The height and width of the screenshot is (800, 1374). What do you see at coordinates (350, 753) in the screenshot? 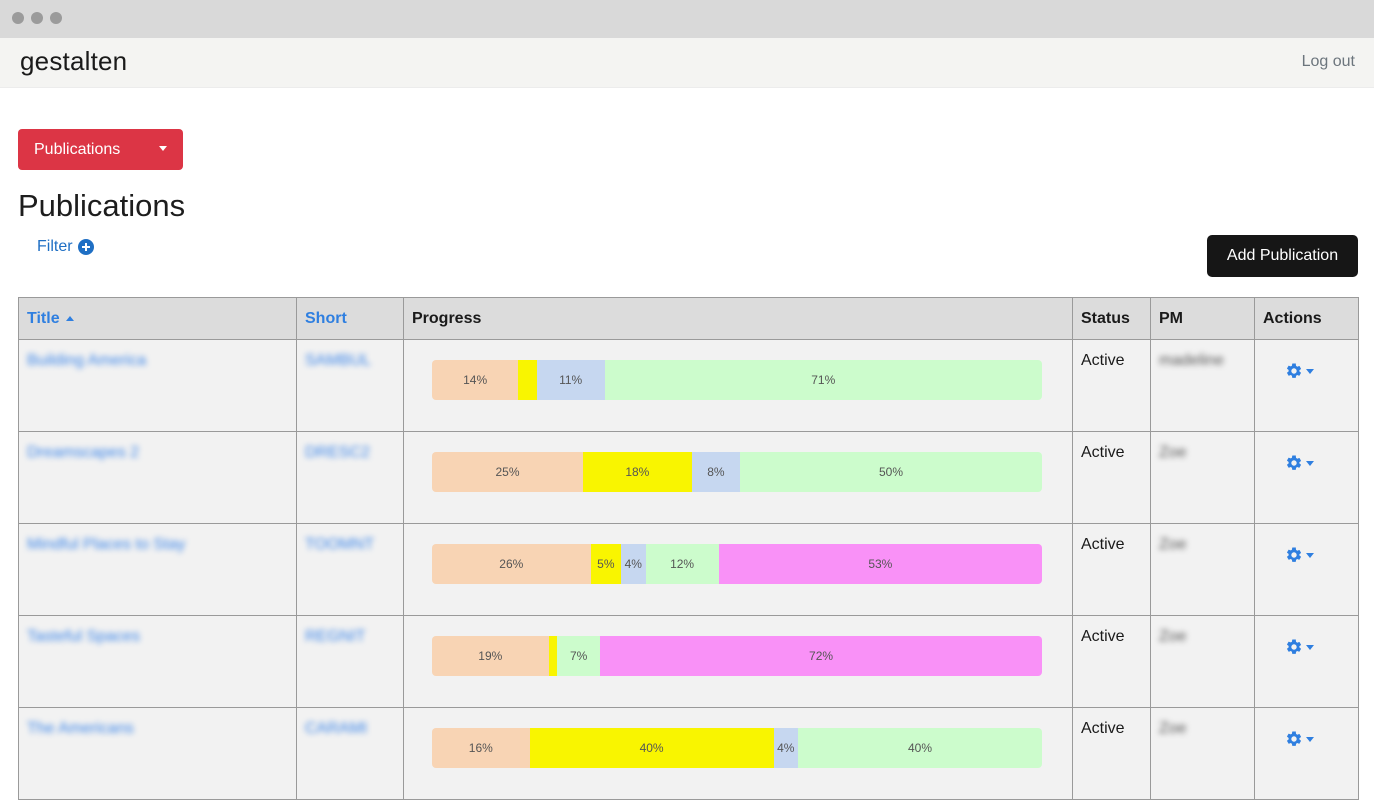
I see `cell-short: CARAMI` at bounding box center [350, 753].